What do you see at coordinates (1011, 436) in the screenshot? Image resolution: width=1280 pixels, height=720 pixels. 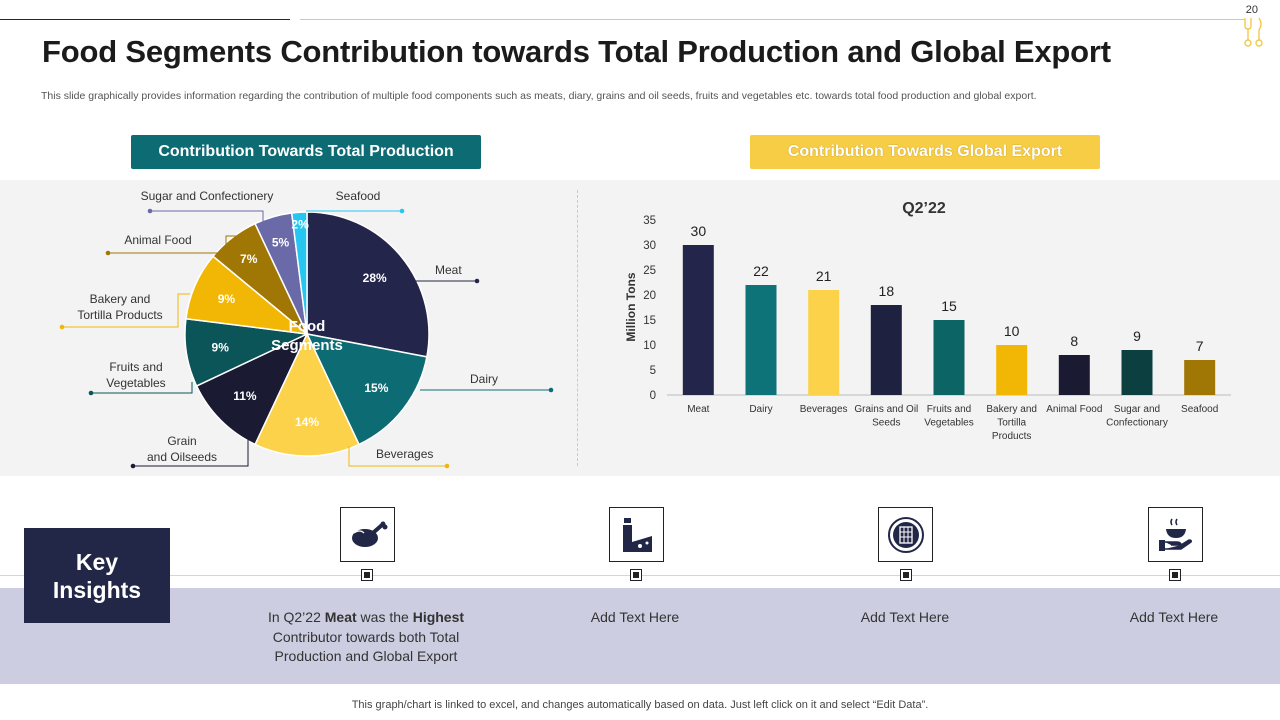 I see `x-tick-label: Products` at bounding box center [1011, 436].